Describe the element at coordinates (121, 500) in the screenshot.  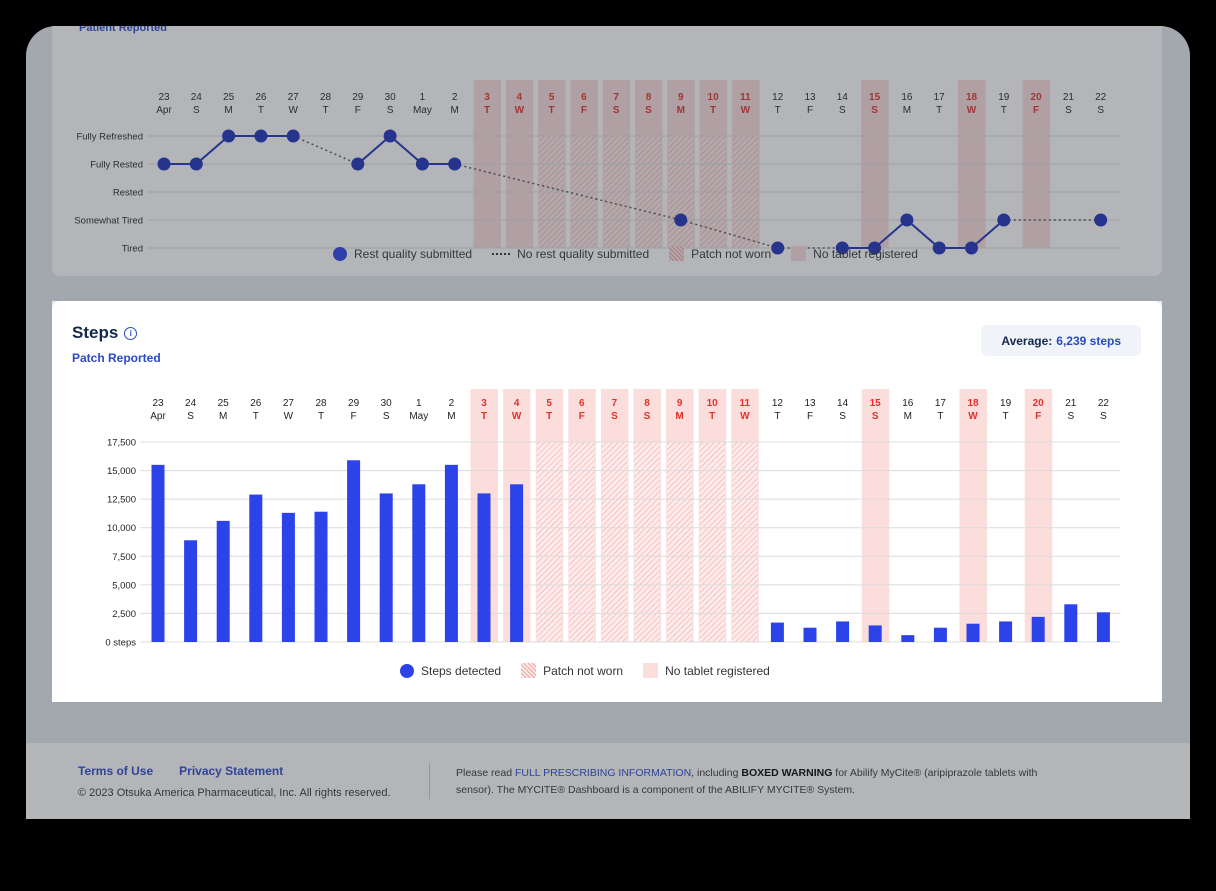
I see `y-tick-label: 12,500` at that location.